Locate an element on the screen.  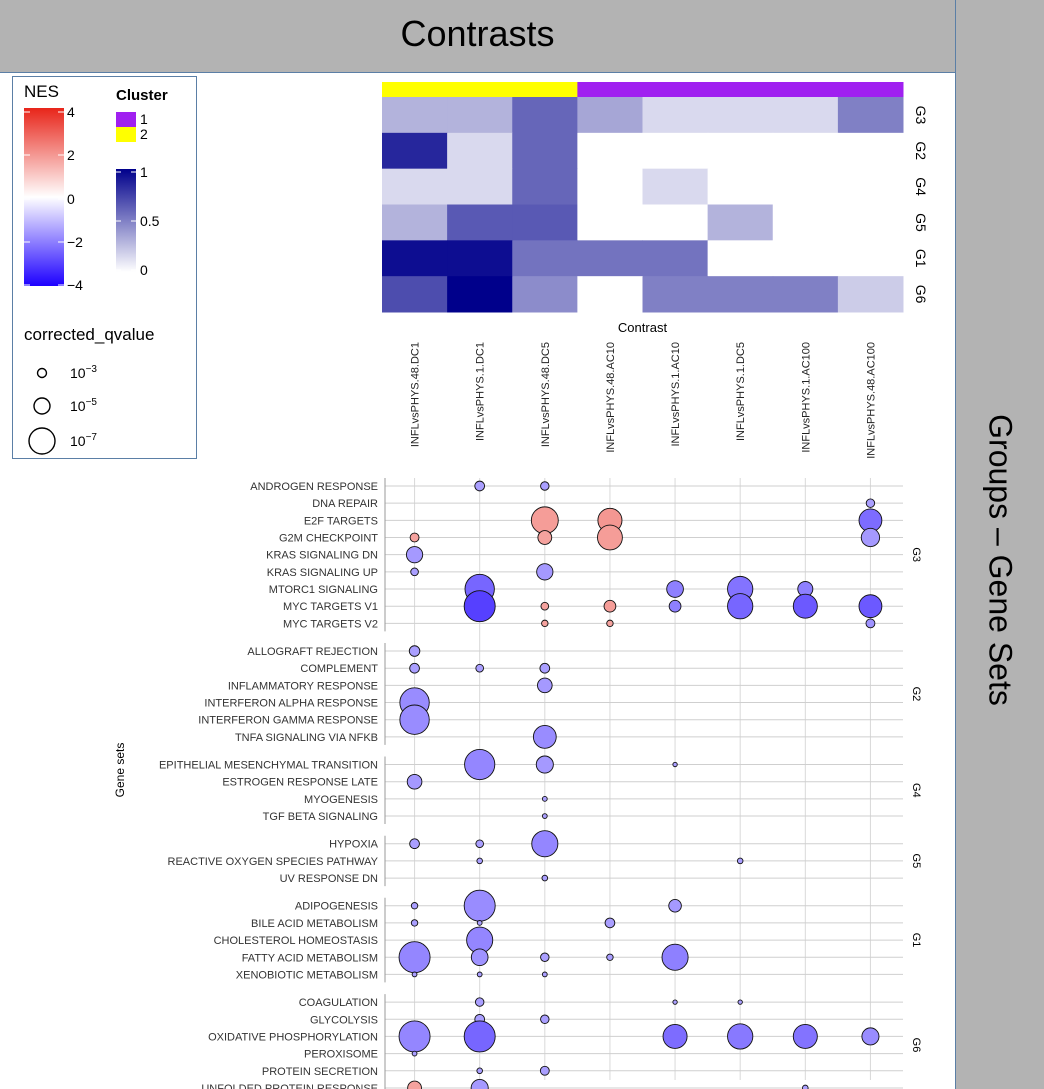
gene-set-label: ANDROGEN RESPONSE is located at coordinates (314, 487).